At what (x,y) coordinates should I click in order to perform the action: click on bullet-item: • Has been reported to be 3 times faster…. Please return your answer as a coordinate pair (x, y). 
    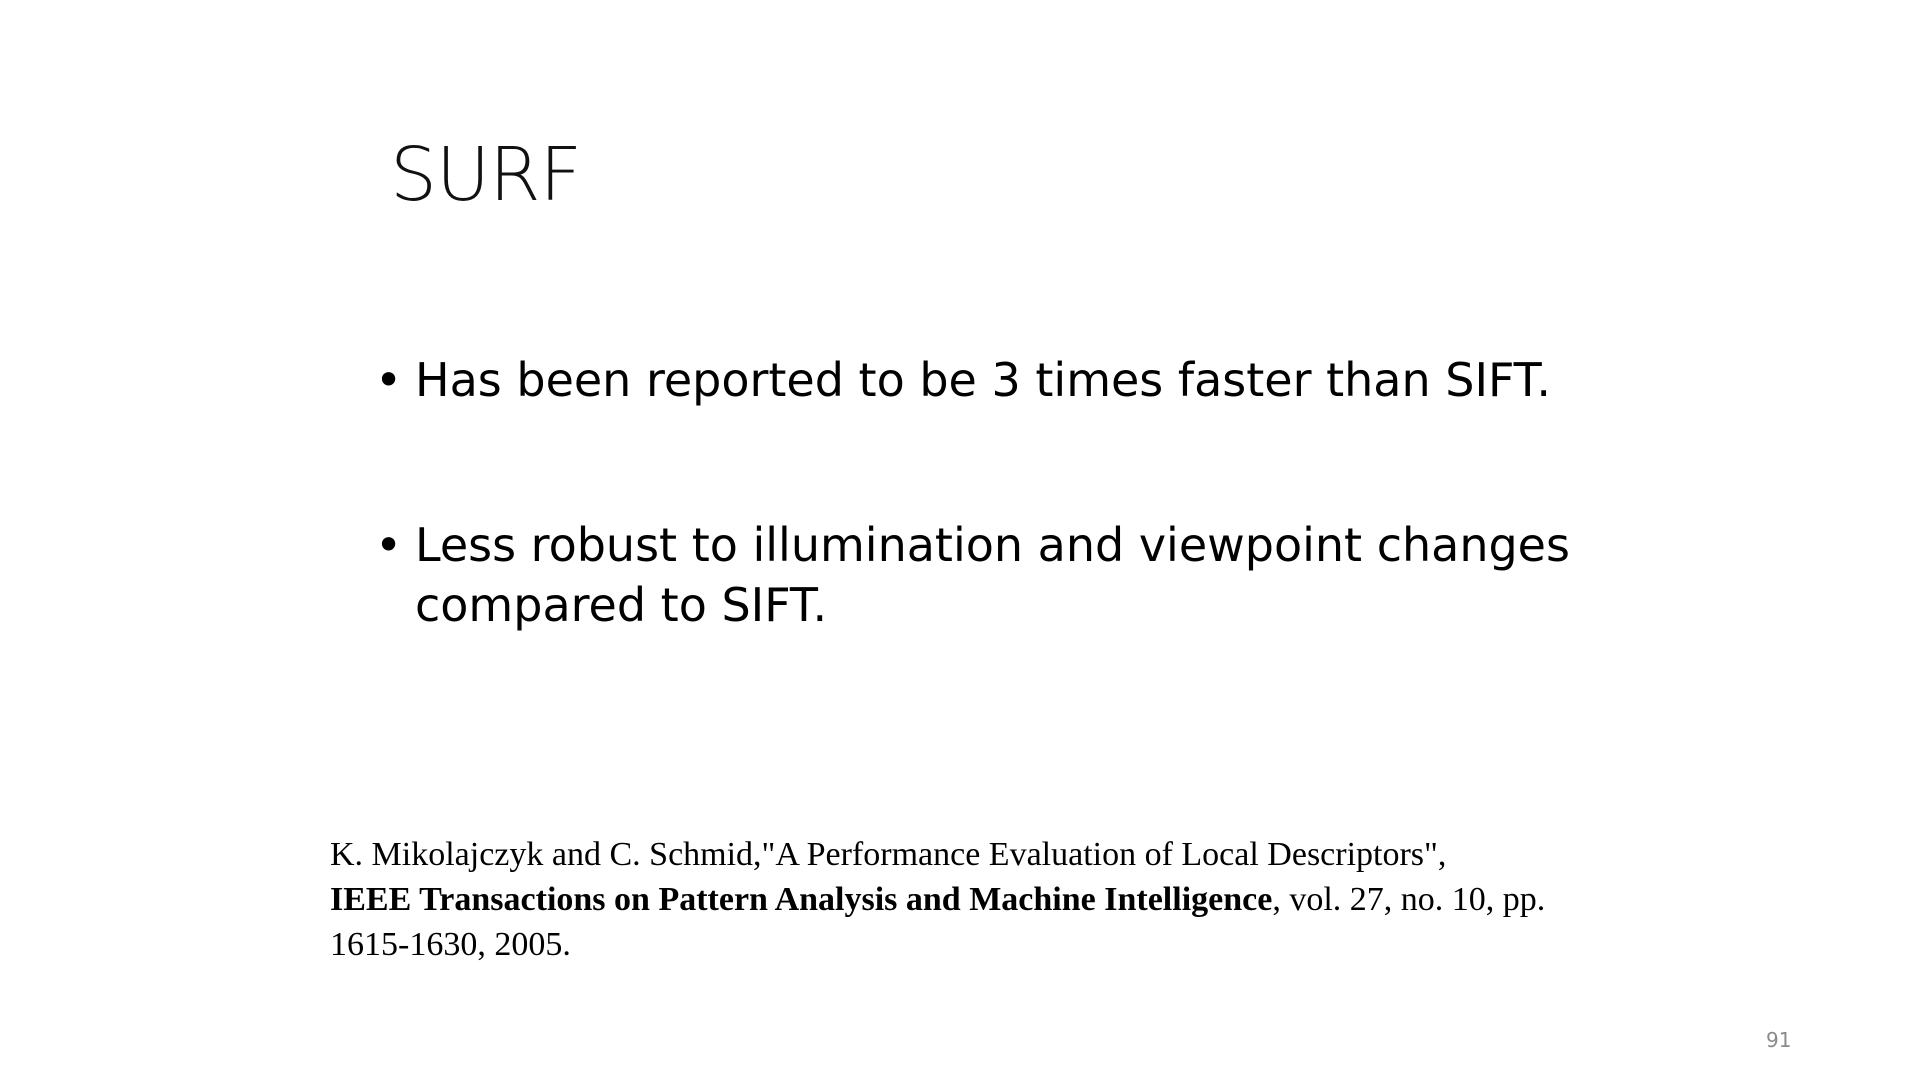
    Looking at the image, I should click on (1005, 380).